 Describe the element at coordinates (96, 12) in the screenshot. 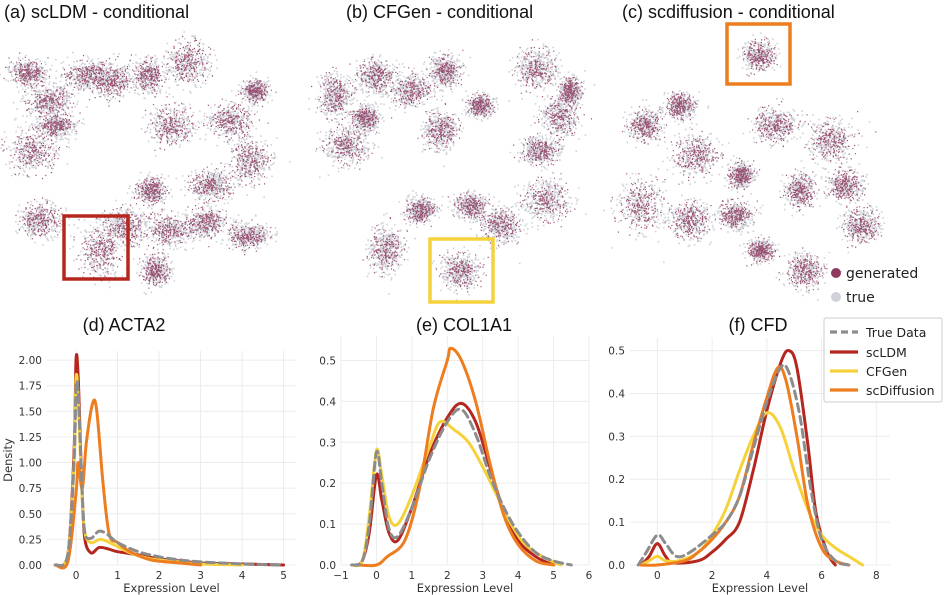

I see `umap-title-a: (a) scLDM - conditional` at that location.